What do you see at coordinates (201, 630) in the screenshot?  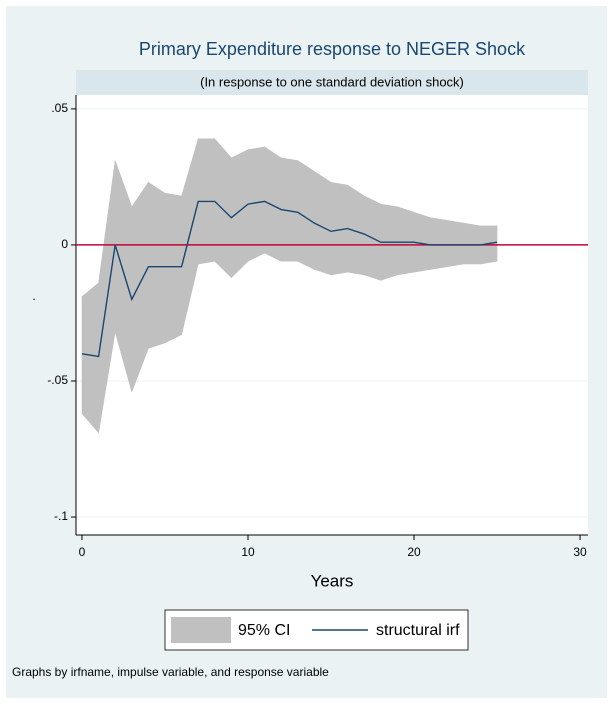 I see `legend-swatch` at bounding box center [201, 630].